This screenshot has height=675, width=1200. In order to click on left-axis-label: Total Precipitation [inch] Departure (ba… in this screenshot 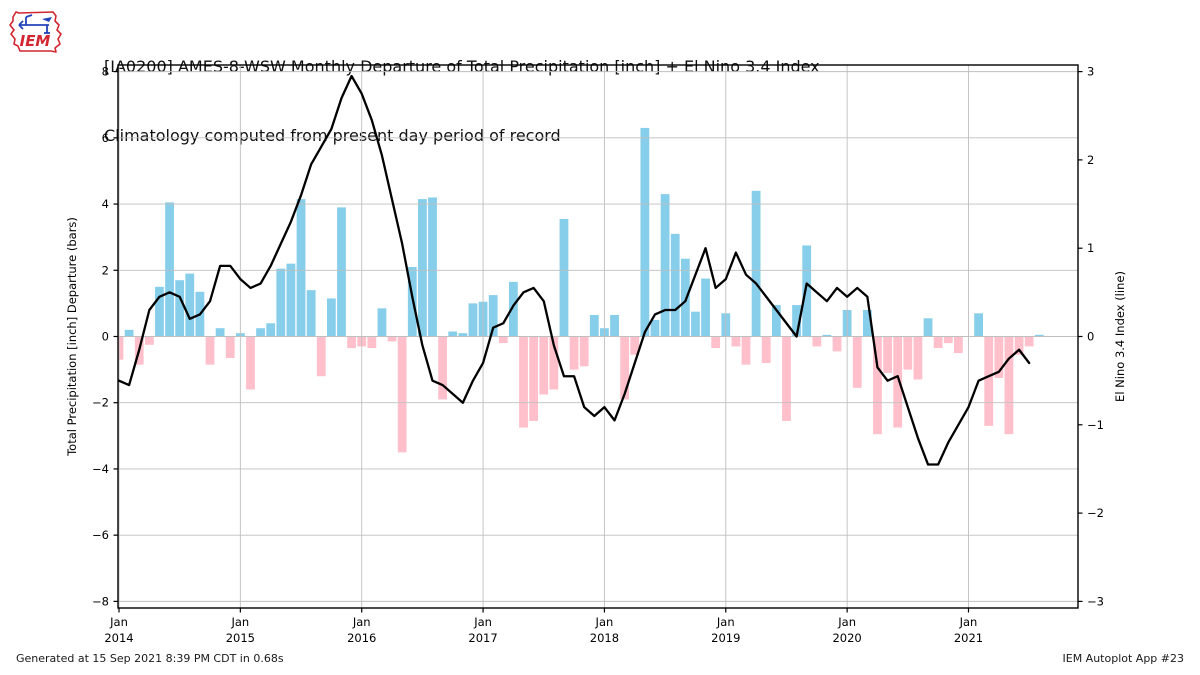, I will do `click(72, 337)`.